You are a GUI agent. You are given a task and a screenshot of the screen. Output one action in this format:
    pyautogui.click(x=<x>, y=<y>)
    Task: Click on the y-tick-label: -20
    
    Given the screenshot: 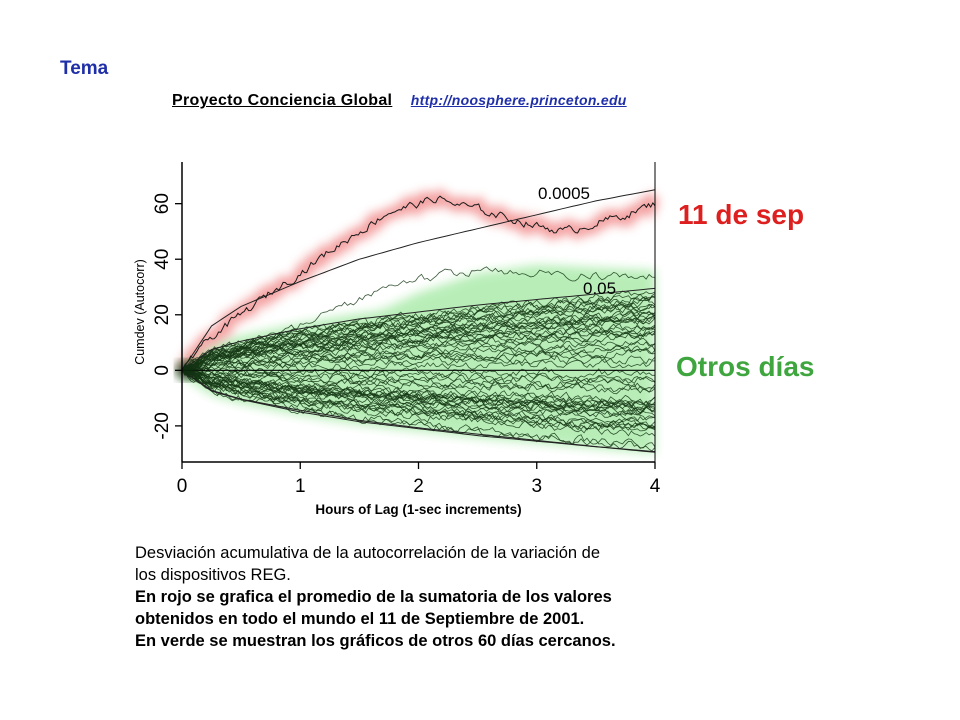 What is the action you would take?
    pyautogui.click(x=162, y=425)
    